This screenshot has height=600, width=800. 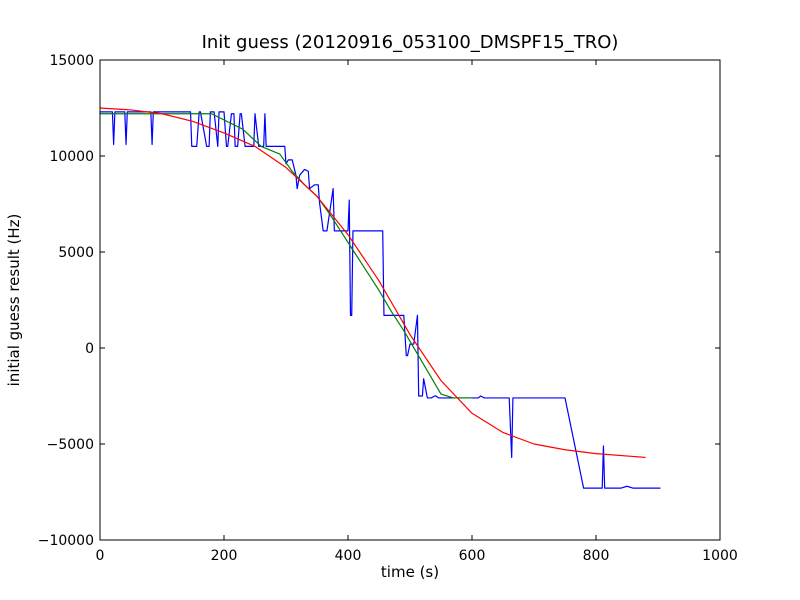 I want to click on x-tick-label: 200, so click(x=224, y=556).